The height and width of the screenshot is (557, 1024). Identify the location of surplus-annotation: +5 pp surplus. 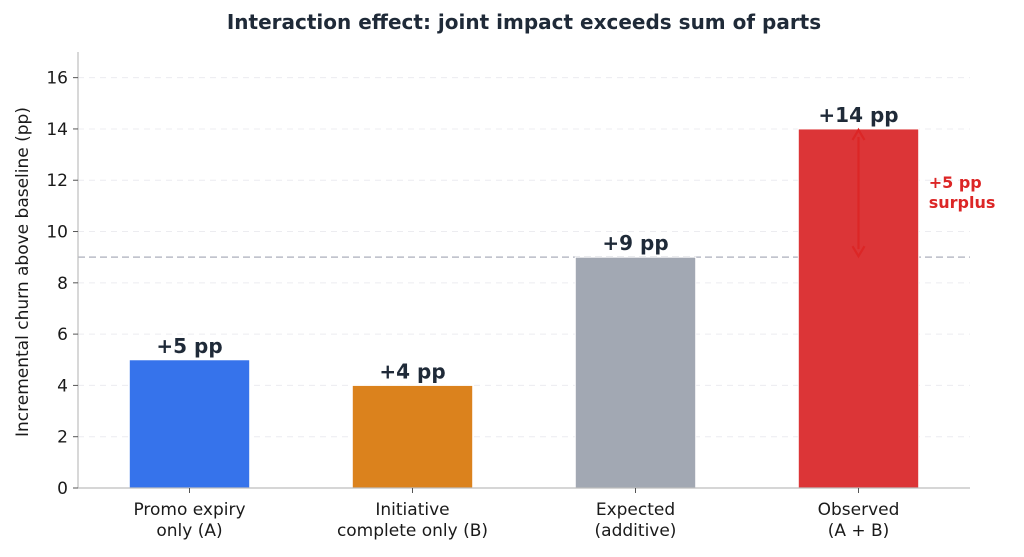
(923, 193).